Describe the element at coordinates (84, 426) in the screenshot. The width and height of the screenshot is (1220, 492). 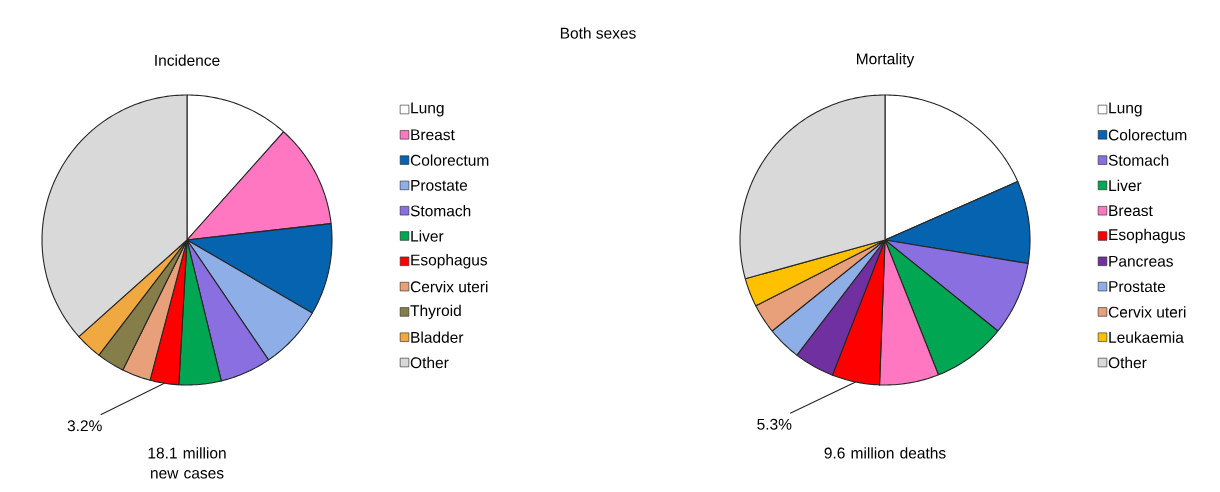
I see `data-label: 3.2%` at that location.